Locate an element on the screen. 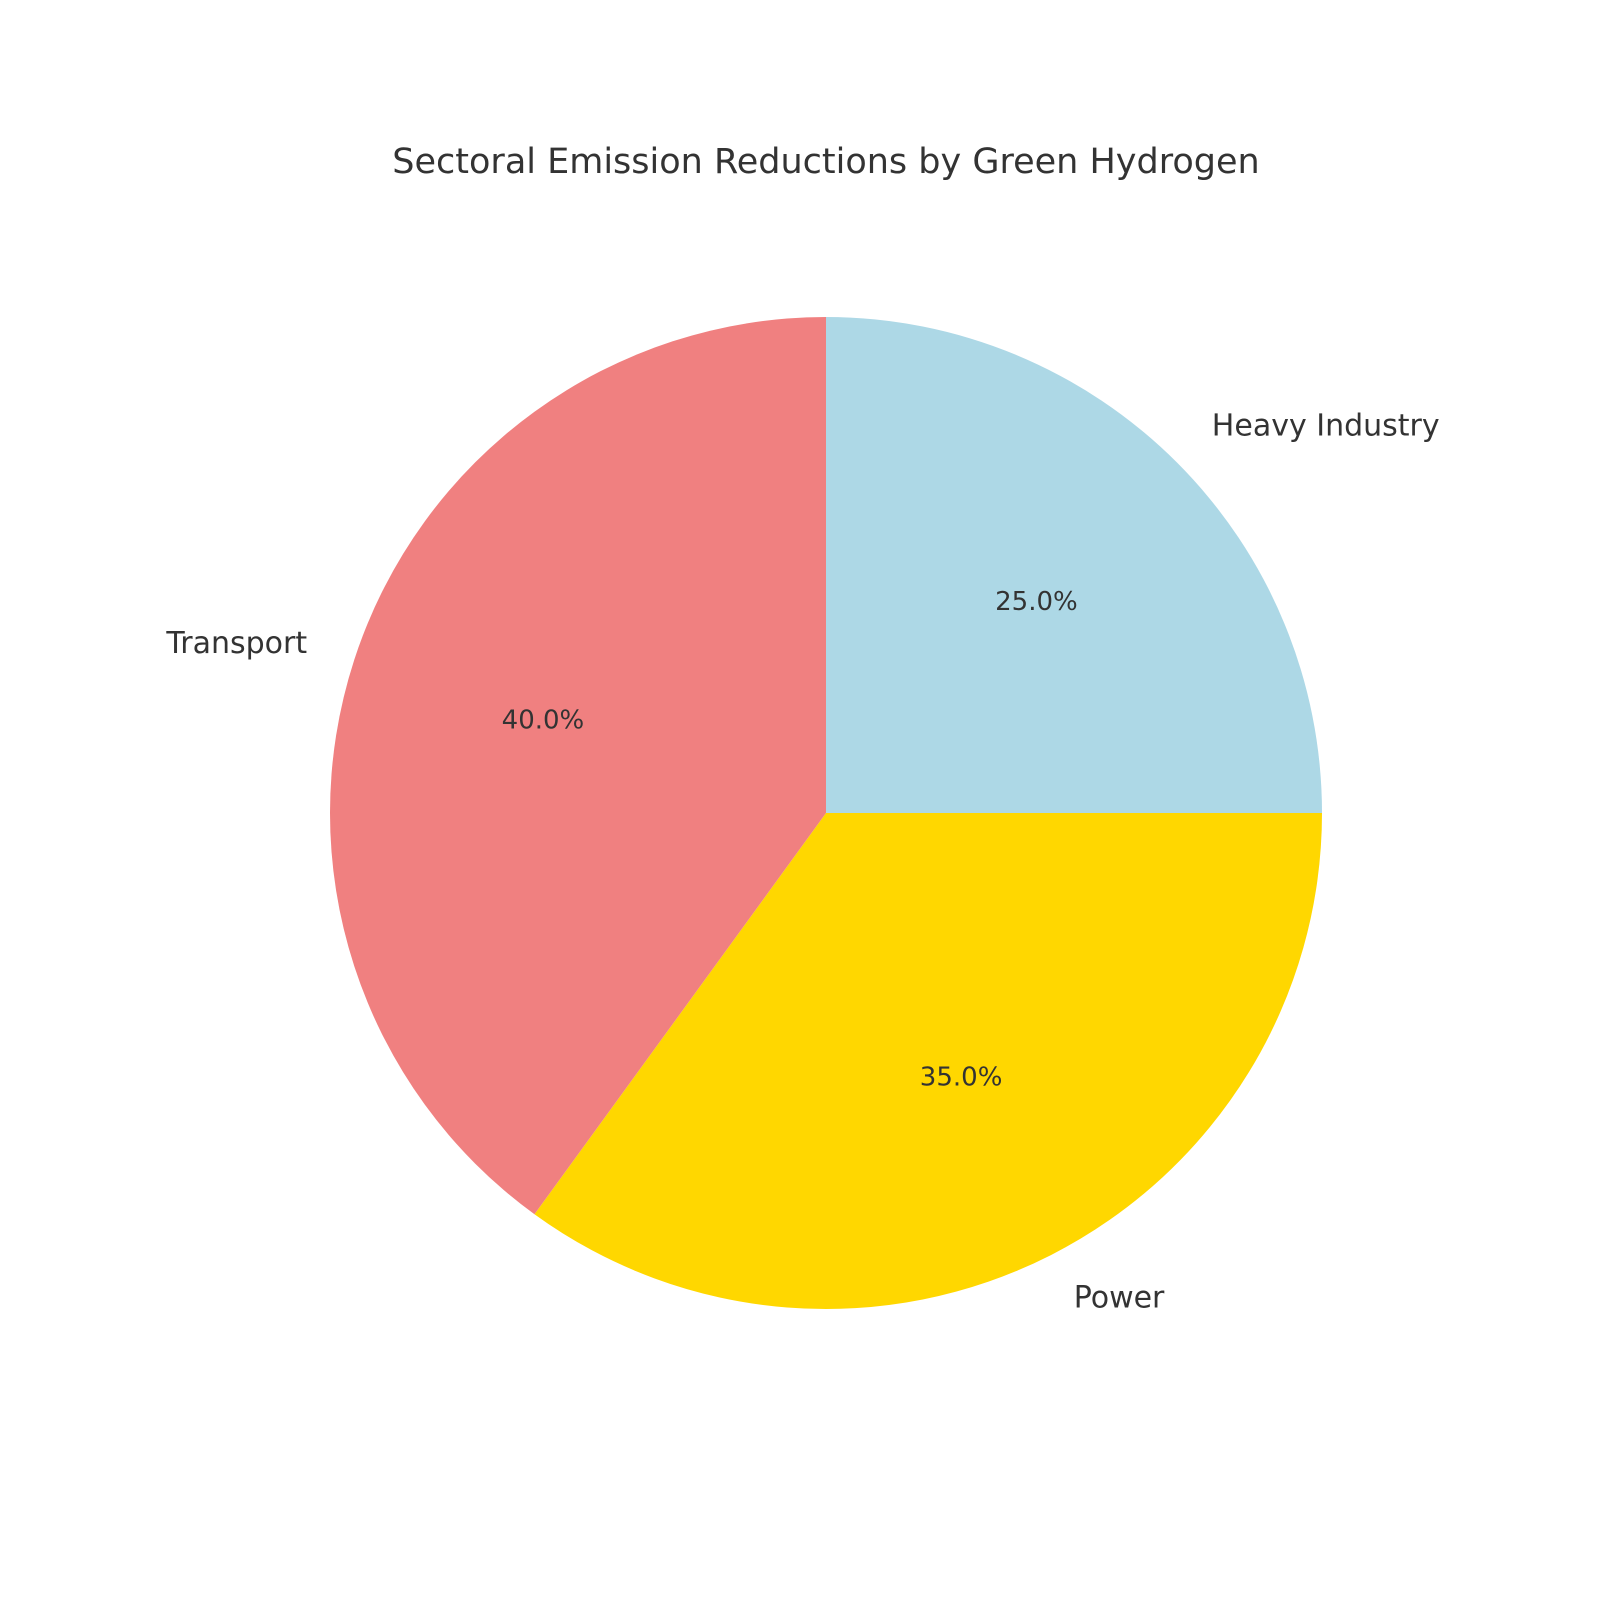  slice-label: Power is located at coordinates (1119, 1298).